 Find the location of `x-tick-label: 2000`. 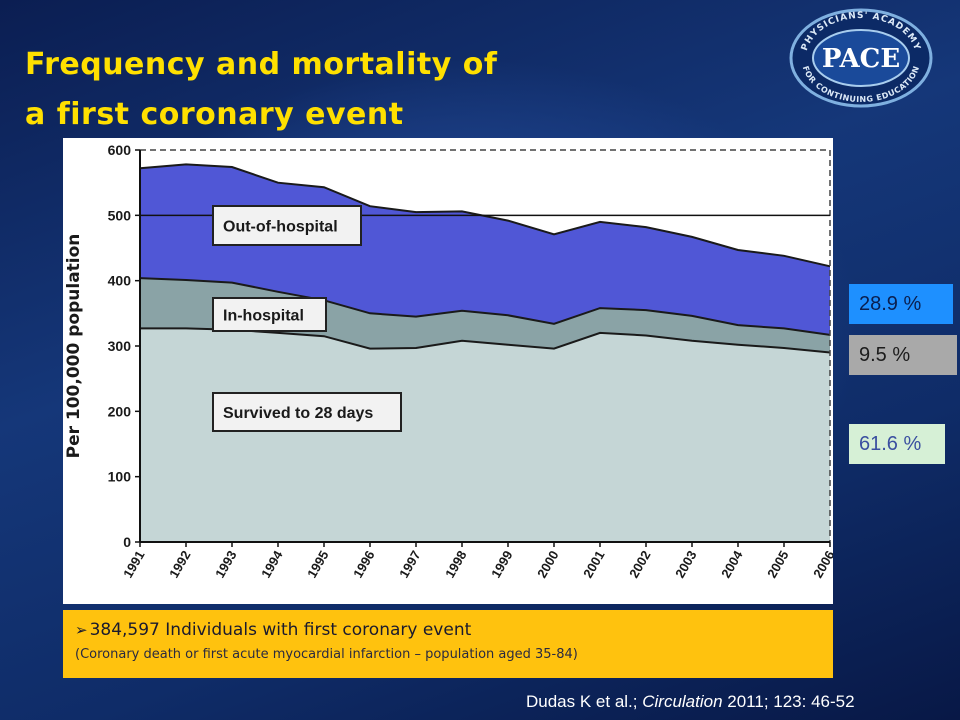

x-tick-label: 2000 is located at coordinates (547, 564).